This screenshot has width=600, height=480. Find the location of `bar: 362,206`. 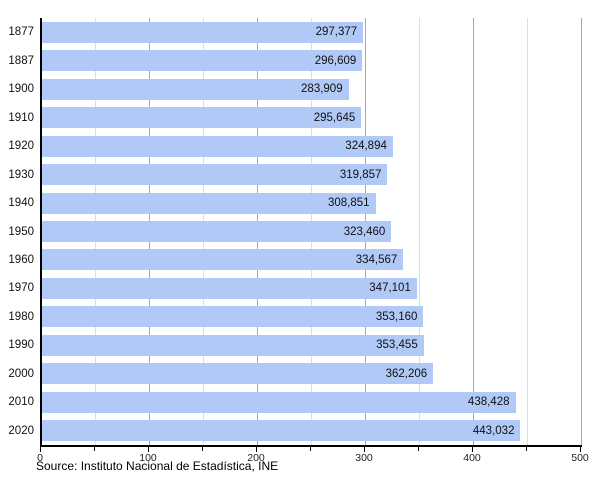

bar: 362,206 is located at coordinates (238, 374).